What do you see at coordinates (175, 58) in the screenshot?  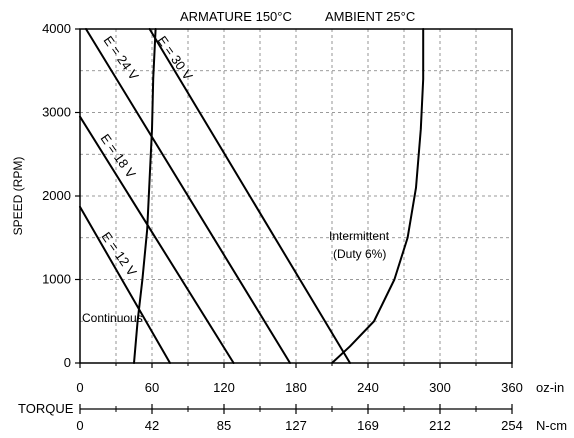 I see `label-e30: E = 30 V` at bounding box center [175, 58].